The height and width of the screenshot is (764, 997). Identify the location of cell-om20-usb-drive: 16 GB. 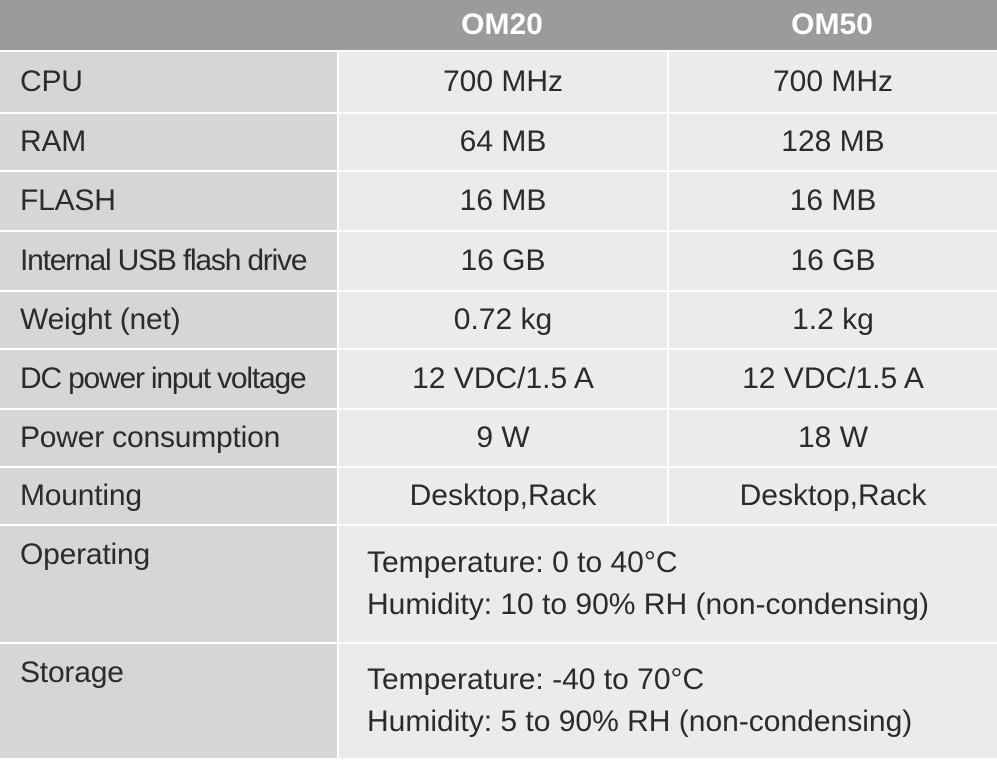
(502, 260).